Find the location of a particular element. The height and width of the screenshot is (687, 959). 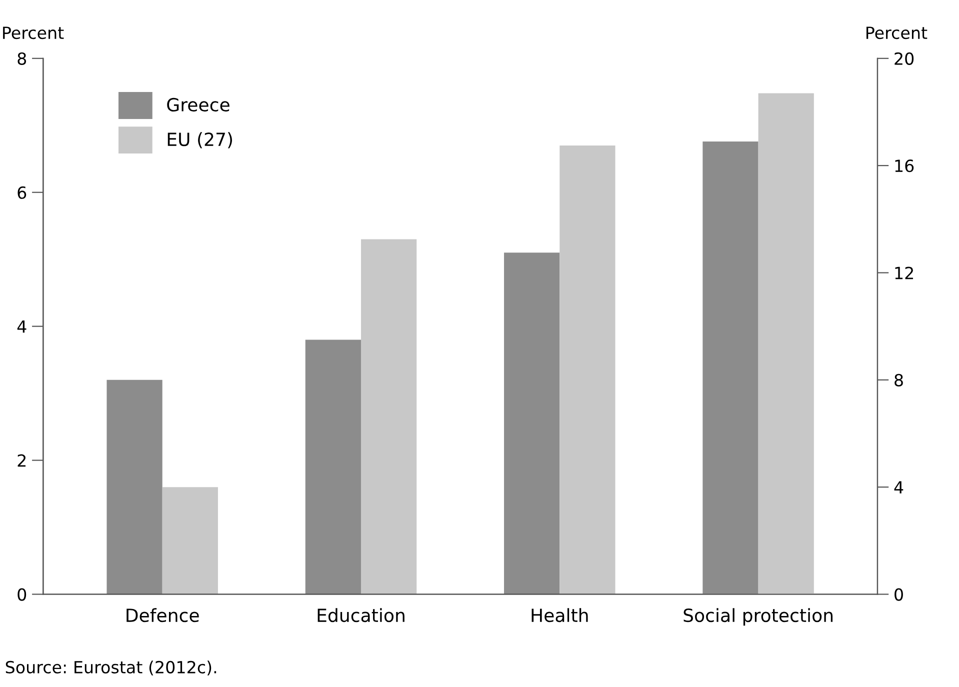

source-note: Source: Eurostat (2012c). is located at coordinates (111, 668).